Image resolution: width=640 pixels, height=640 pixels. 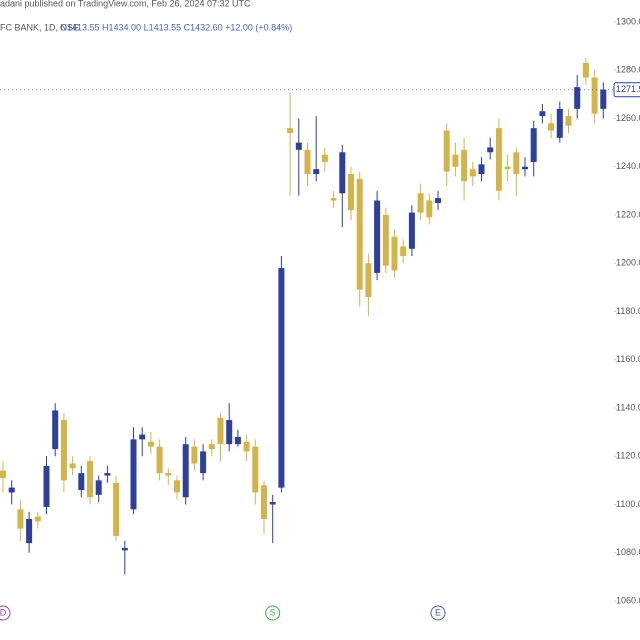 What do you see at coordinates (628, 263) in the screenshot?
I see `y-tick-label: 1200.00` at bounding box center [628, 263].